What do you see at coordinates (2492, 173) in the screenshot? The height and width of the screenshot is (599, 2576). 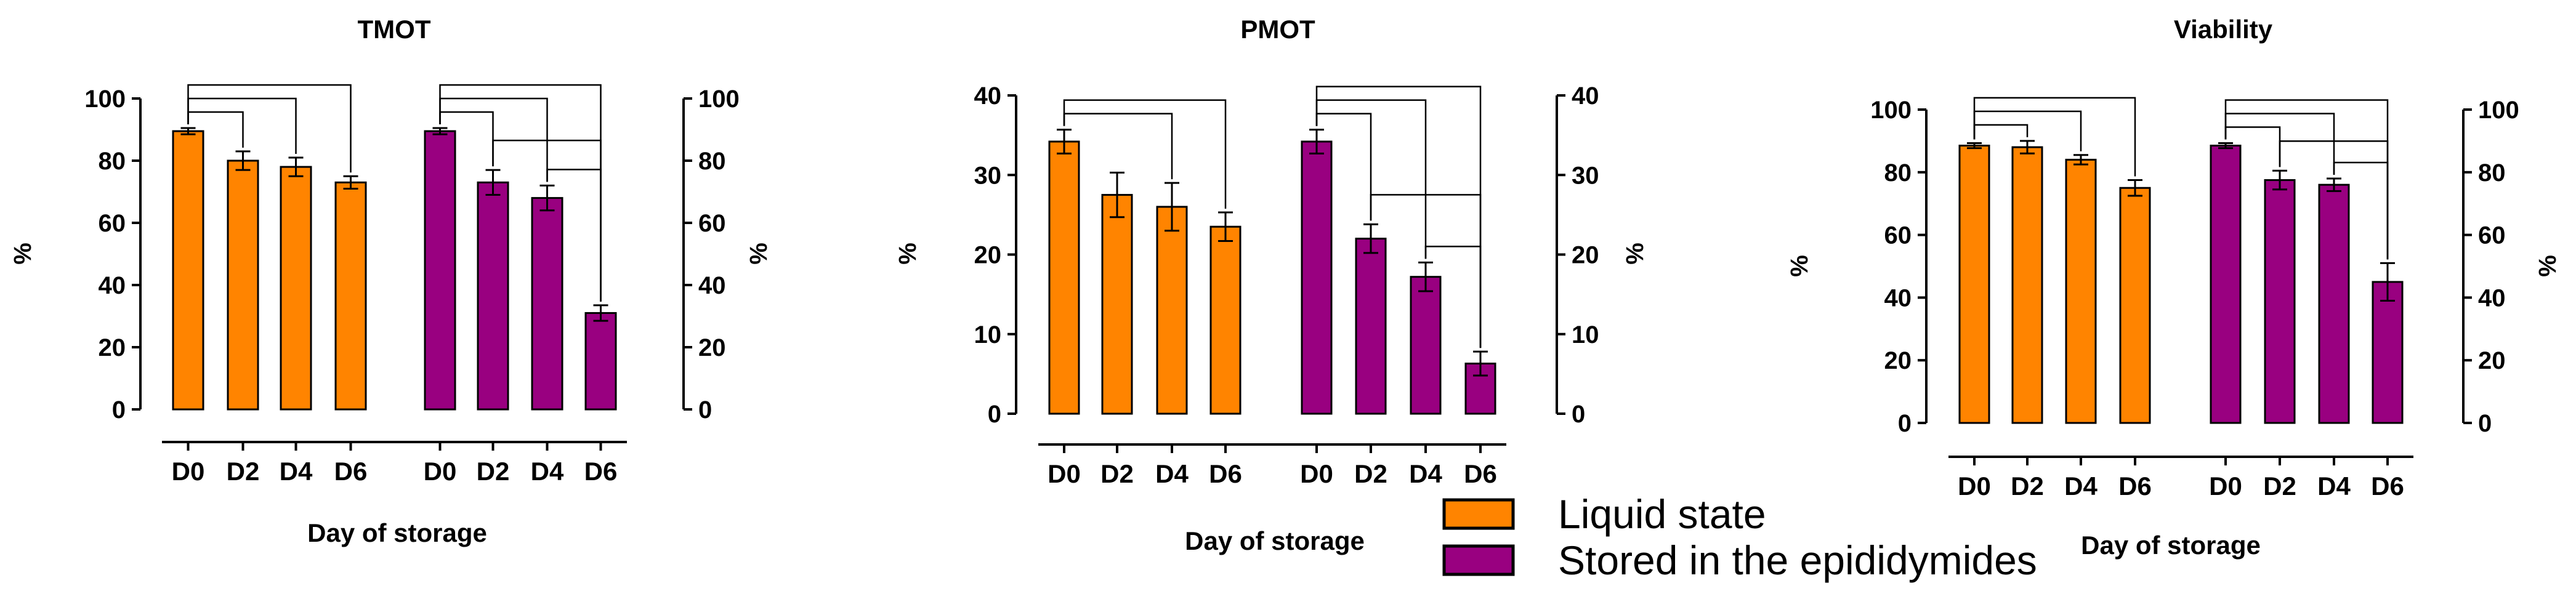 I see `y-tick-label-right: 80` at bounding box center [2492, 173].